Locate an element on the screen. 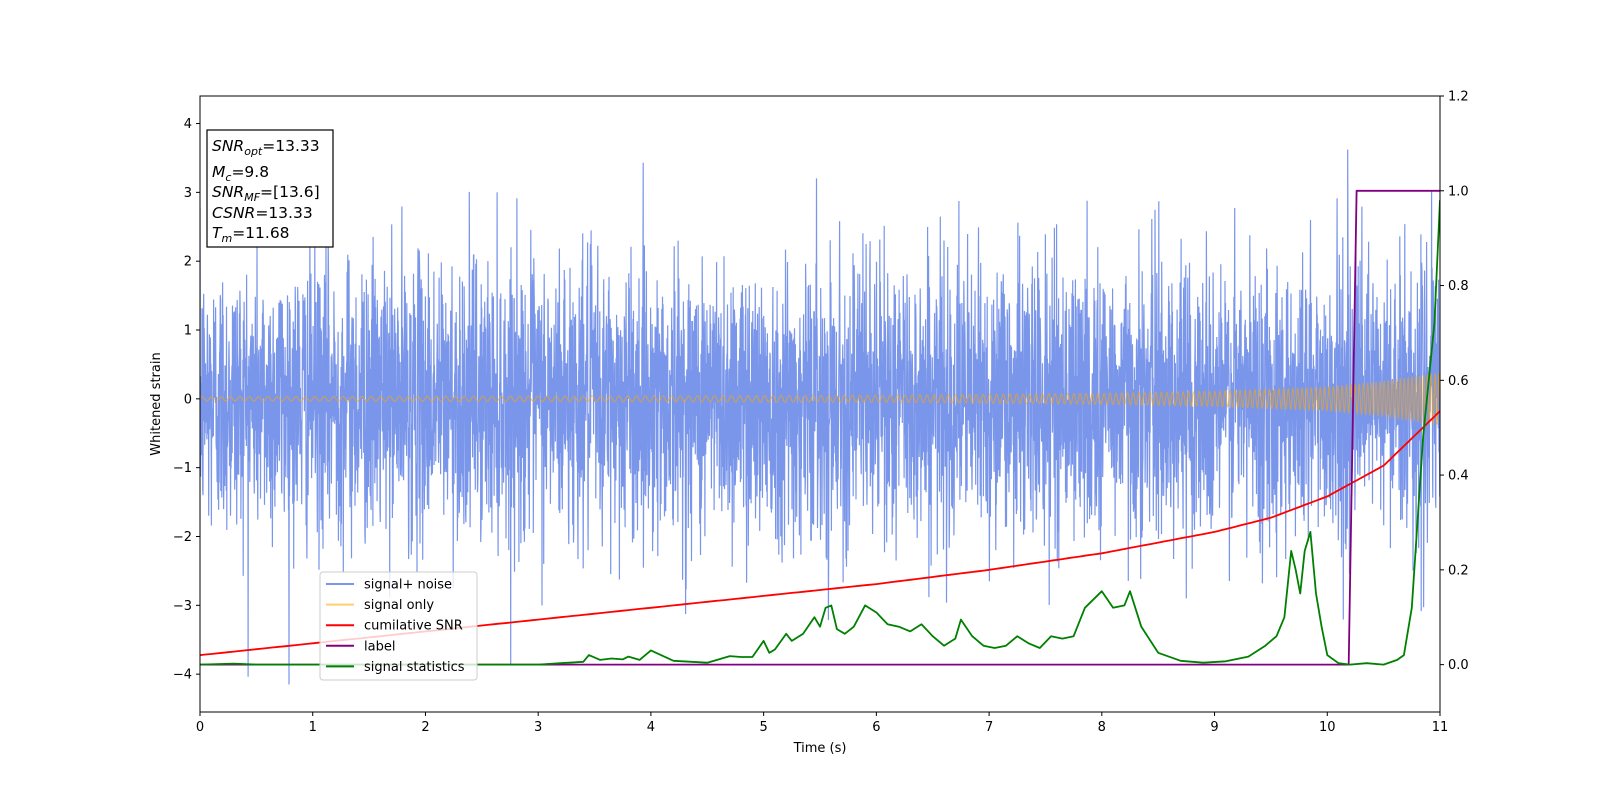 This screenshot has height=804, width=1600. y-axis-label: Whitened strain is located at coordinates (156, 403).